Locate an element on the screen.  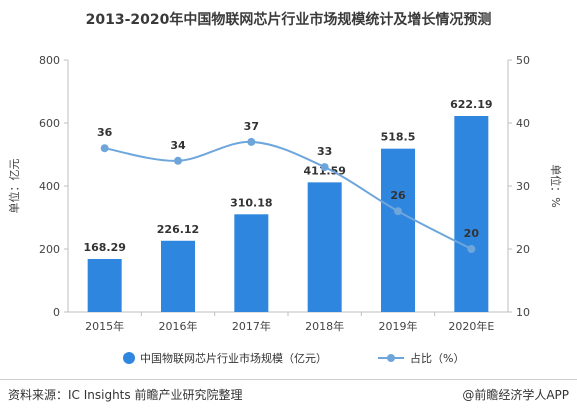
y-tick-label: 600 is located at coordinates (49, 123).